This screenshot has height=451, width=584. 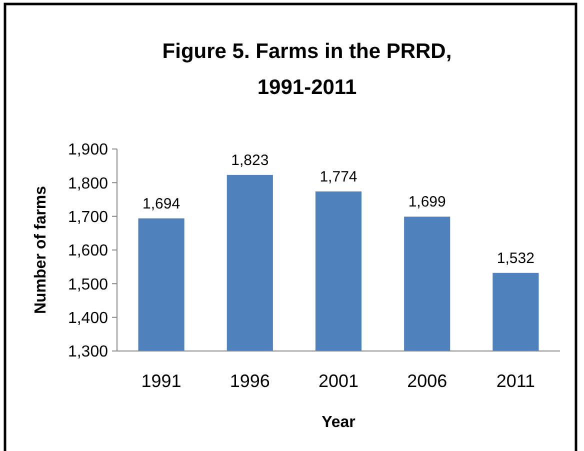 I want to click on y-tick-label: 1,900, so click(x=88, y=150).